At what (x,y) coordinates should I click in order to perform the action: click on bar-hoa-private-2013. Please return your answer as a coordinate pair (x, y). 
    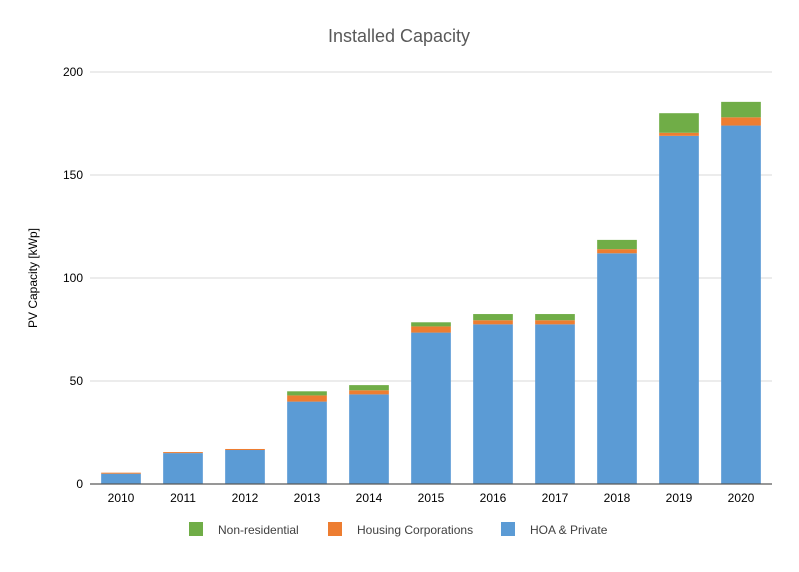
    Looking at the image, I should click on (307, 442).